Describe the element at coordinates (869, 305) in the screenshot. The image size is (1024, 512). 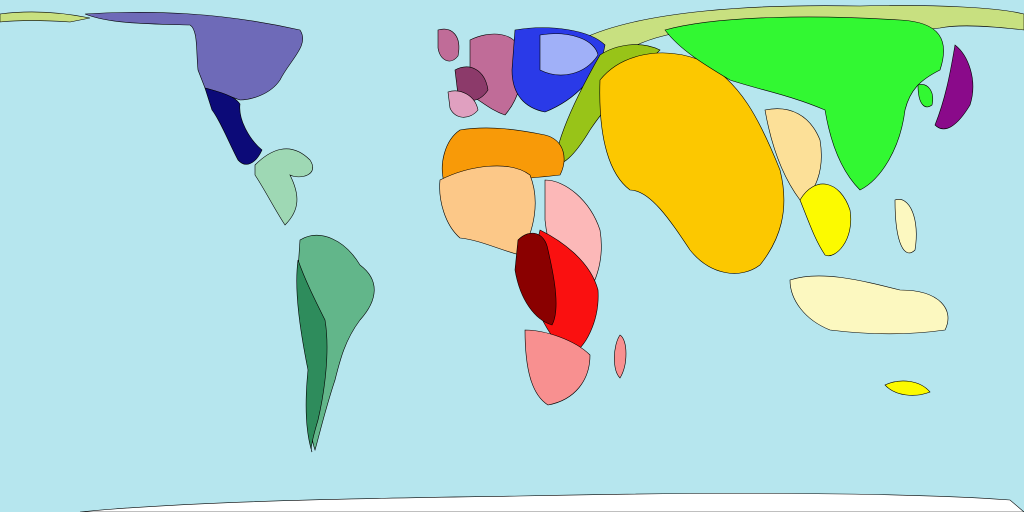
I see `region-indonesia` at that location.